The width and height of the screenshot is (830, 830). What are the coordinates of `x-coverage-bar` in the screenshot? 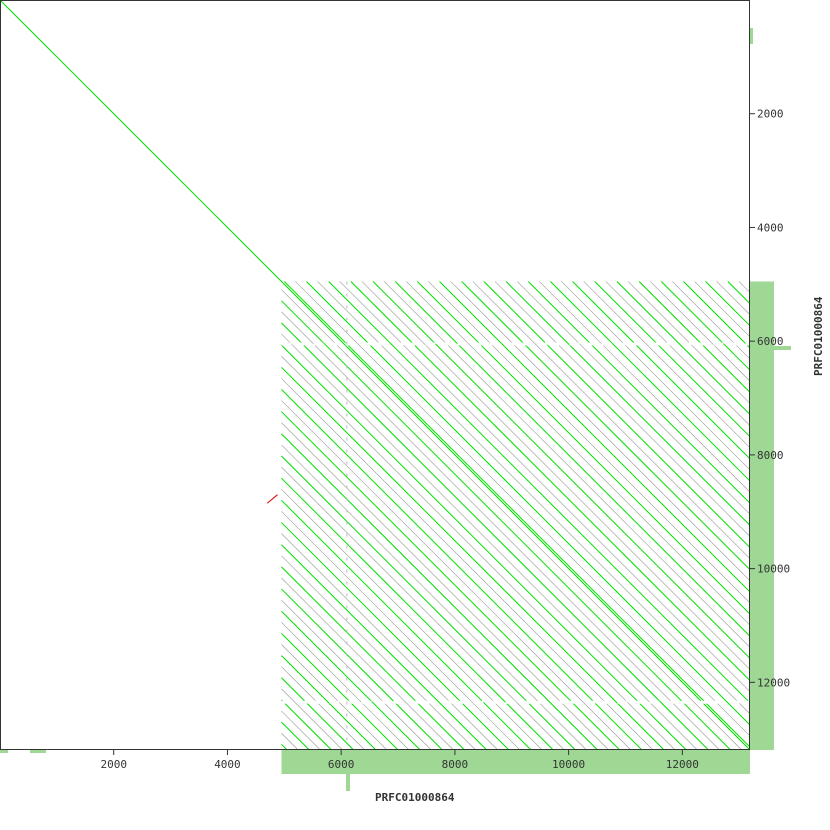 It's located at (515, 762).